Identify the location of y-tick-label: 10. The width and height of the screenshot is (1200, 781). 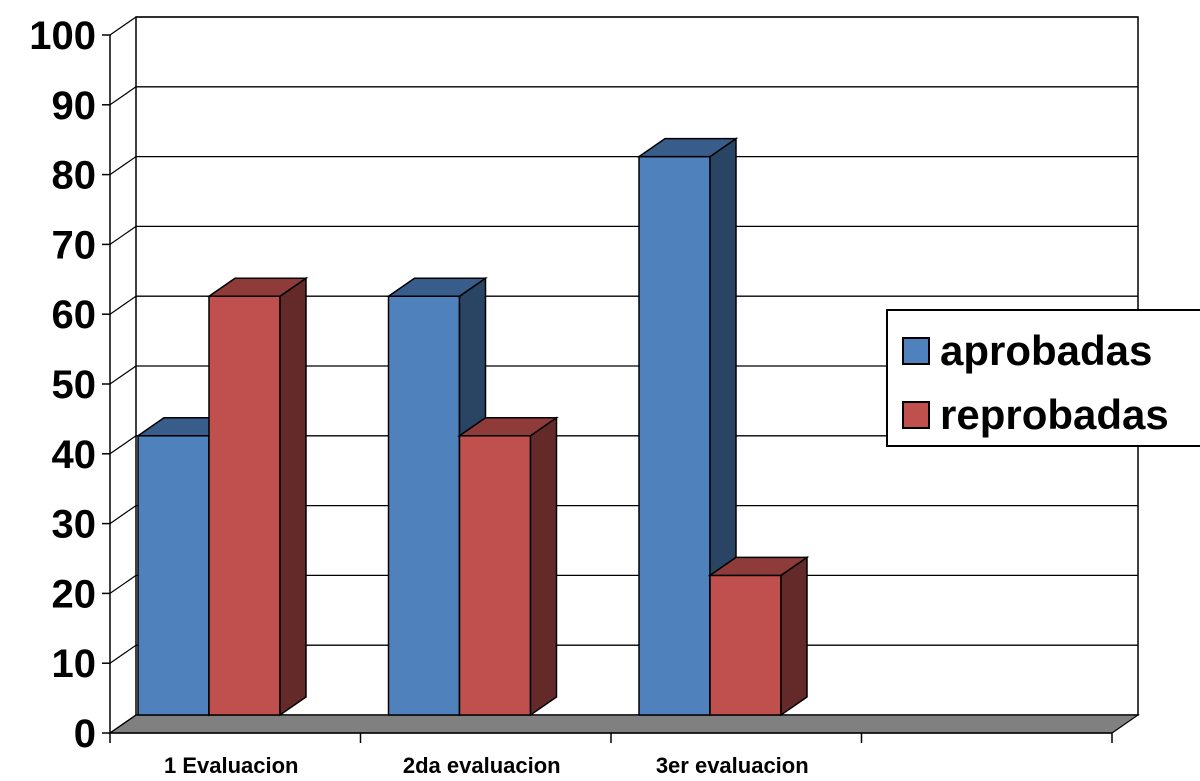
(74, 664).